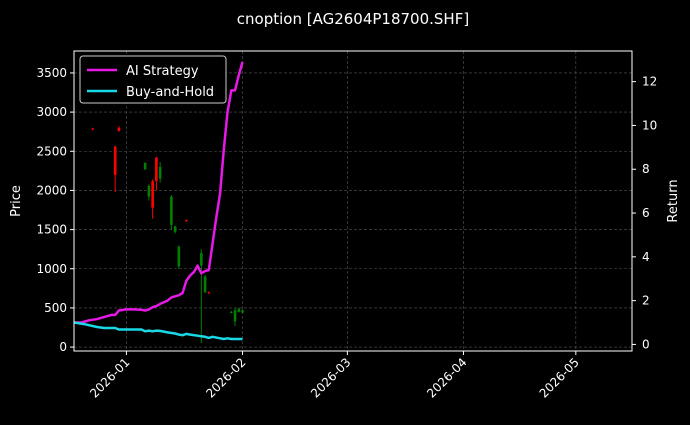 The image size is (690, 425). I want to click on y-right-tick-label: 12, so click(649, 82).